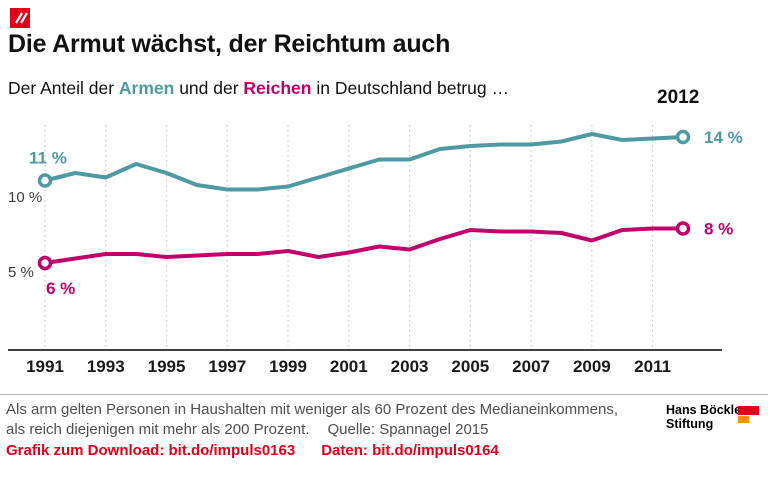 The height and width of the screenshot is (480, 768). I want to click on x-tick-label-2007: 2007, so click(531, 366).